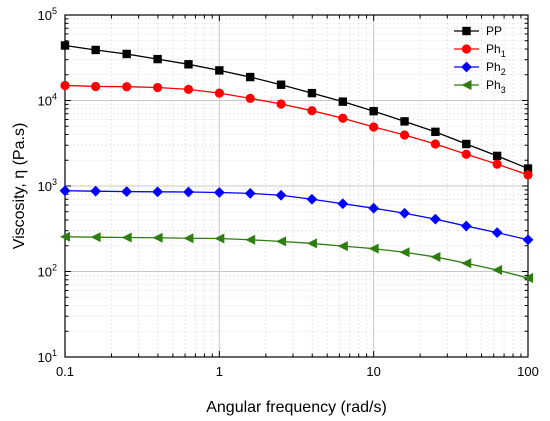 The width and height of the screenshot is (550, 421). Describe the element at coordinates (296, 407) in the screenshot. I see `x-axis-title: Angular frequency (rad/s)` at that location.